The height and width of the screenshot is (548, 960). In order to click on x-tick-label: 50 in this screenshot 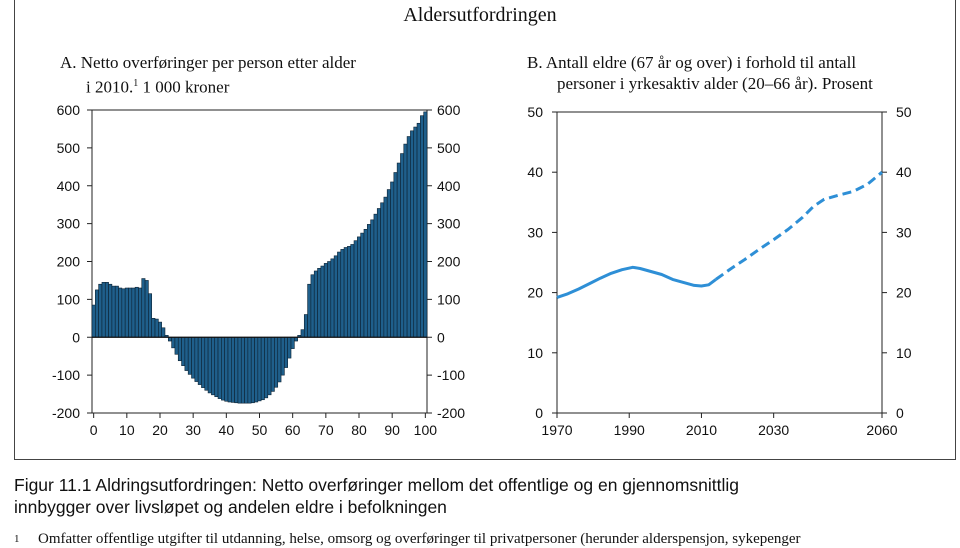, I will do `click(260, 430)`.